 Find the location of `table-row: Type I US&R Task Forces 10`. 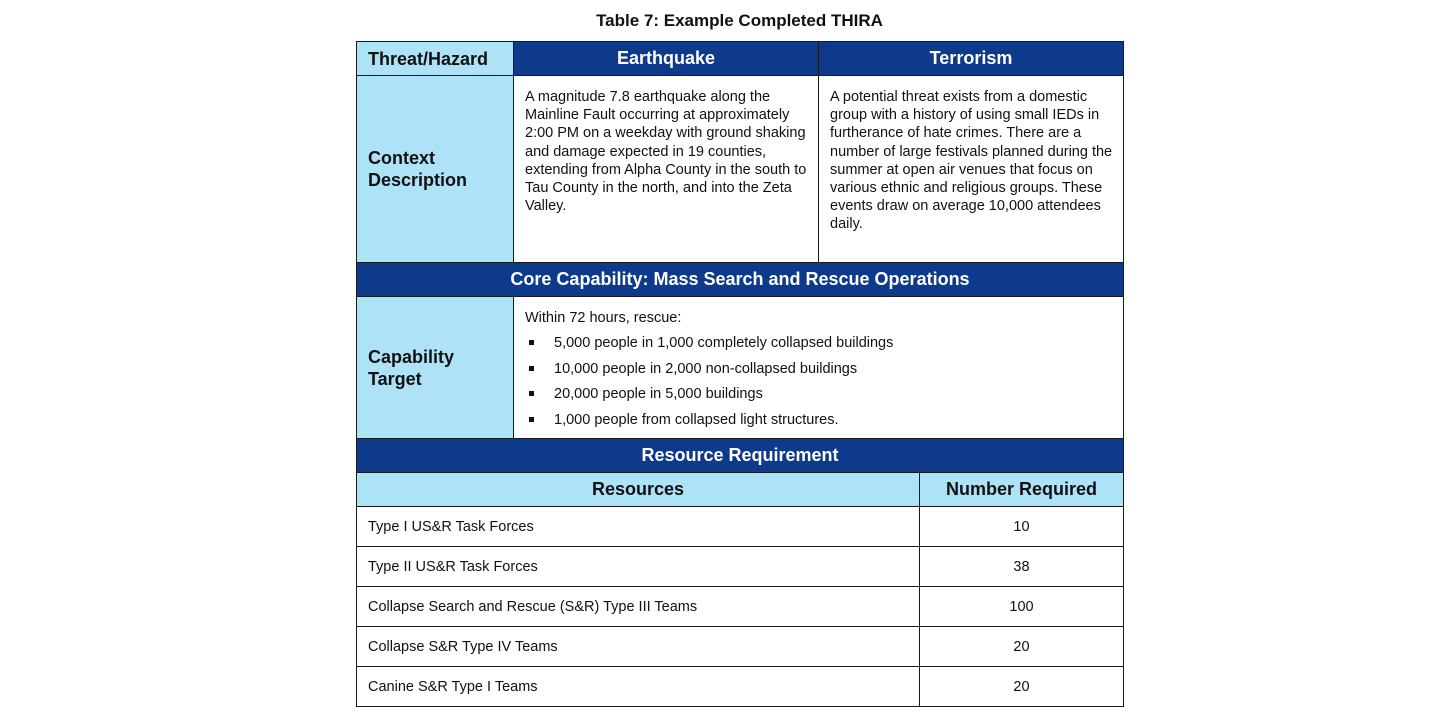

table-row: Type I US&R Task Forces 10 is located at coordinates (740, 526).